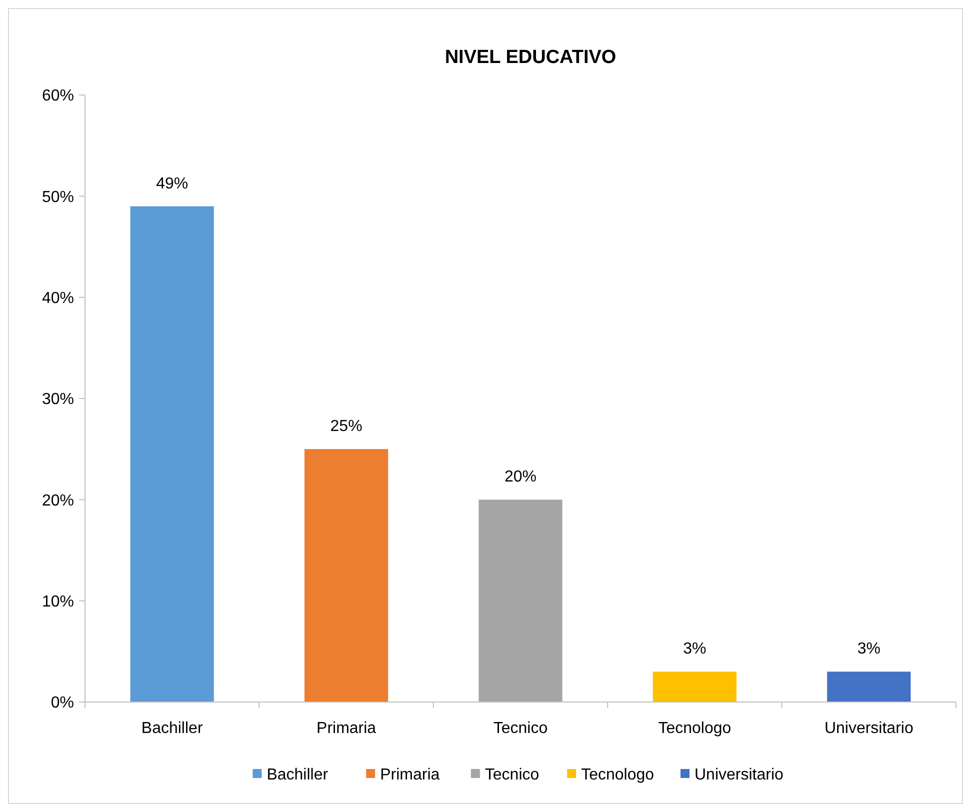 This screenshot has width=963, height=804. I want to click on x-tick-label: Universitario, so click(869, 728).